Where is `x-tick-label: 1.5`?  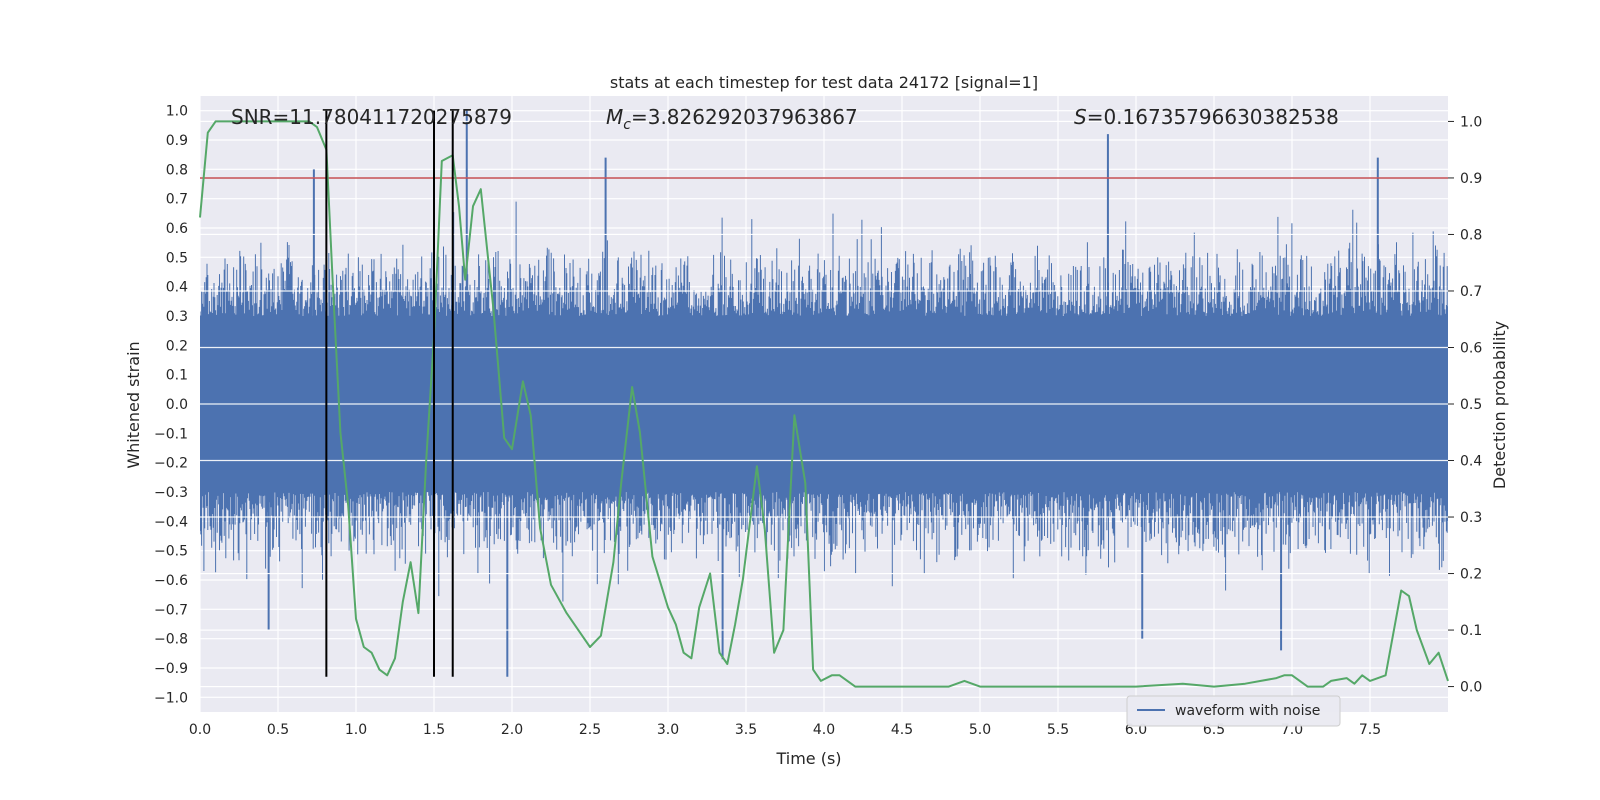
x-tick-label: 1.5 is located at coordinates (434, 730).